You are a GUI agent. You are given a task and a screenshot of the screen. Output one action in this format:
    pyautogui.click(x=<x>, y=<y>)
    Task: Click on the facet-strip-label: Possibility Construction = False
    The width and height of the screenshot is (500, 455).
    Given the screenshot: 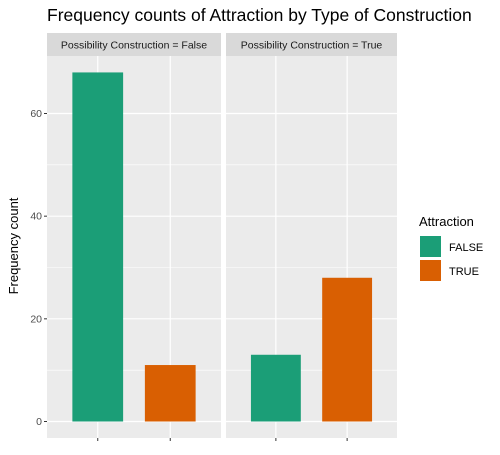 What is the action you would take?
    pyautogui.click(x=134, y=46)
    